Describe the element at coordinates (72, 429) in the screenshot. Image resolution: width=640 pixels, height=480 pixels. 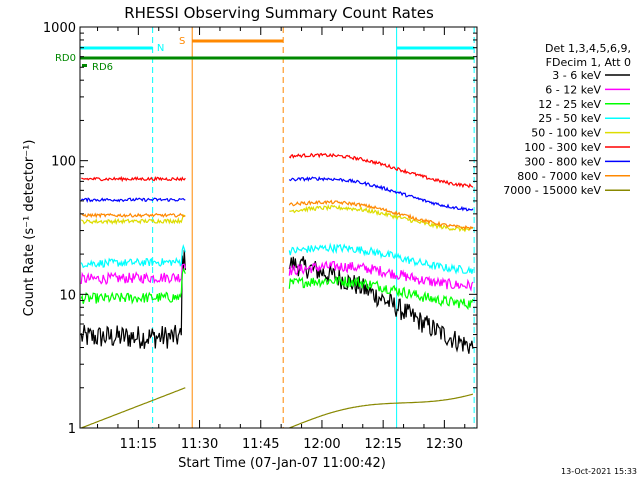
I see `y-tick-label: 1` at that location.